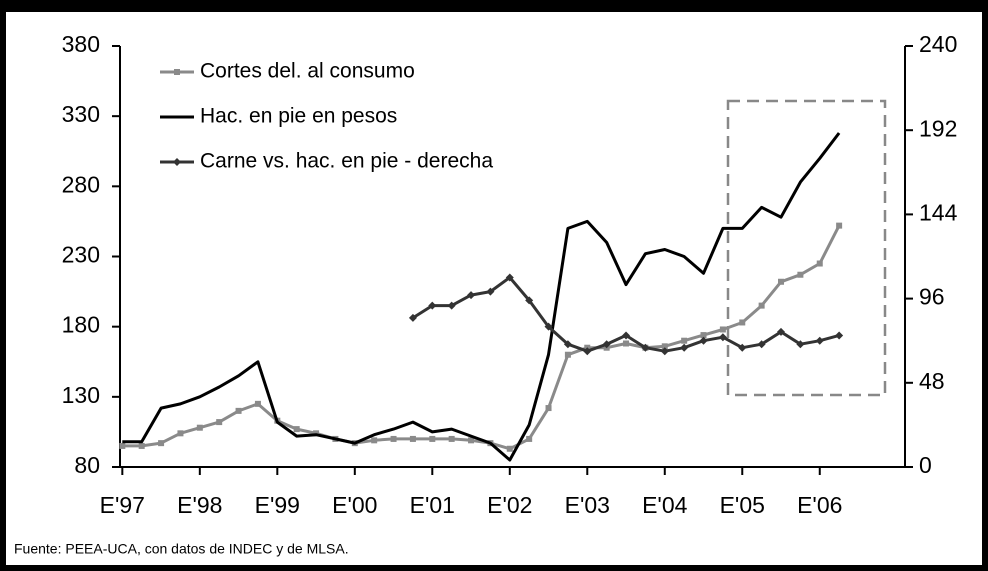 This screenshot has width=988, height=571. I want to click on y2-tick-label: 0, so click(925, 465).